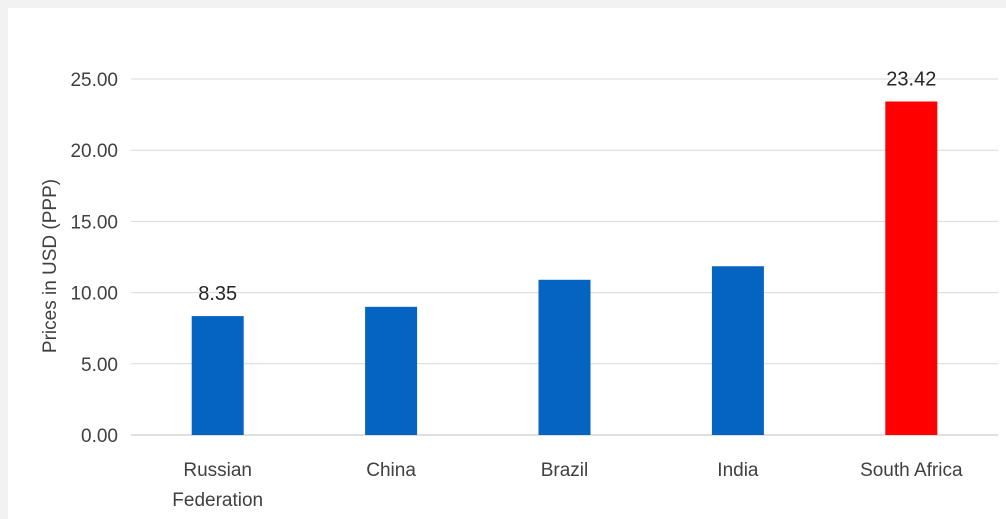 This screenshot has width=1006, height=519. Describe the element at coordinates (911, 79) in the screenshot. I see `data-label: 23.42` at that location.